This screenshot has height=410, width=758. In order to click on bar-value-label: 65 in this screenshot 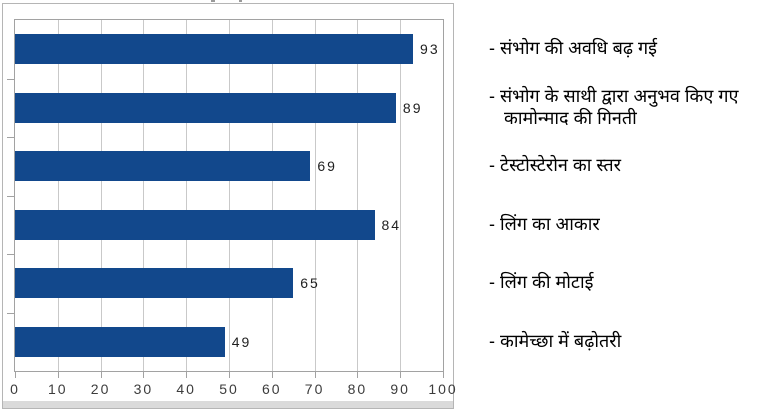, I will do `click(310, 283)`.